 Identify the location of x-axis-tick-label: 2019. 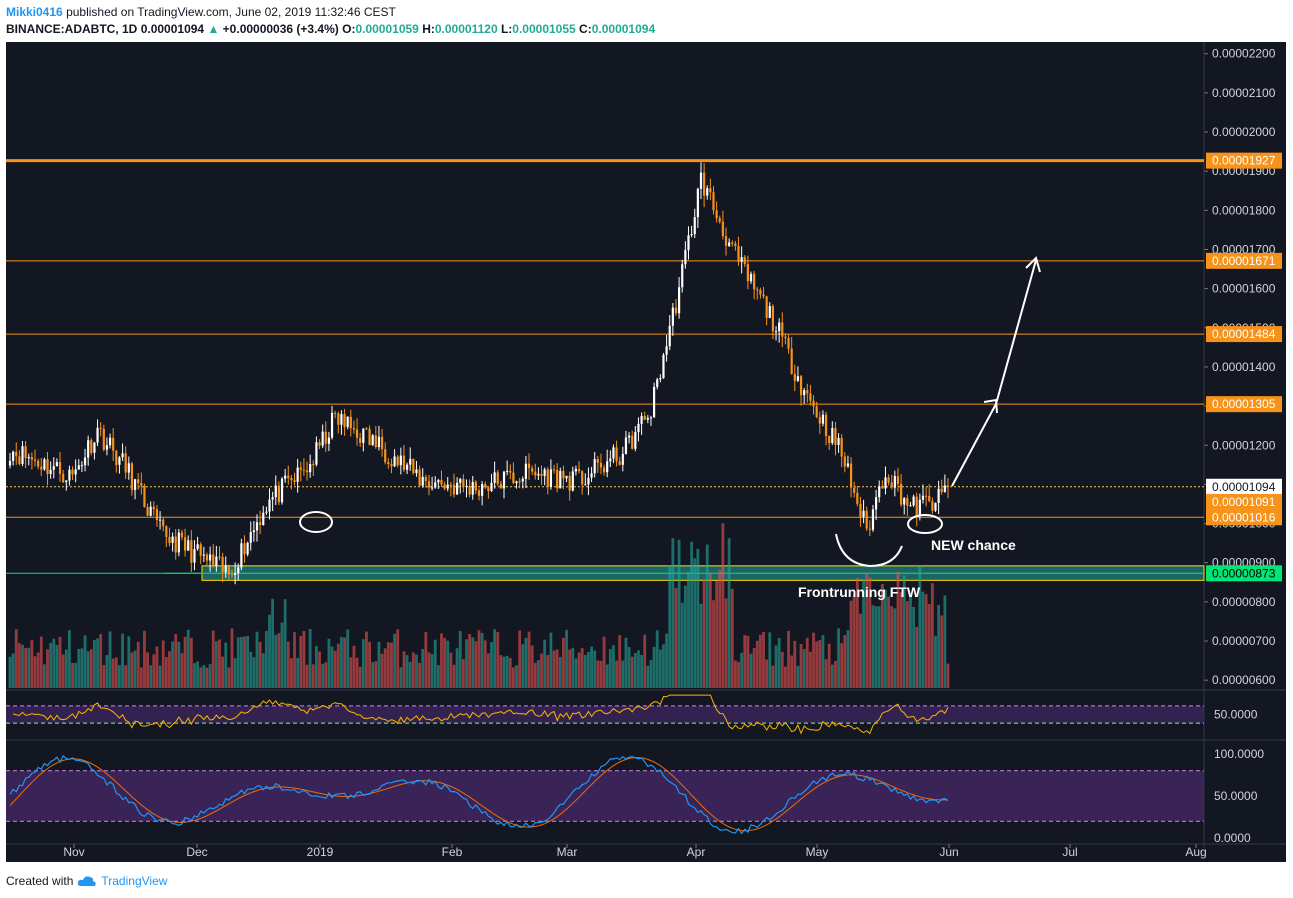
(320, 852).